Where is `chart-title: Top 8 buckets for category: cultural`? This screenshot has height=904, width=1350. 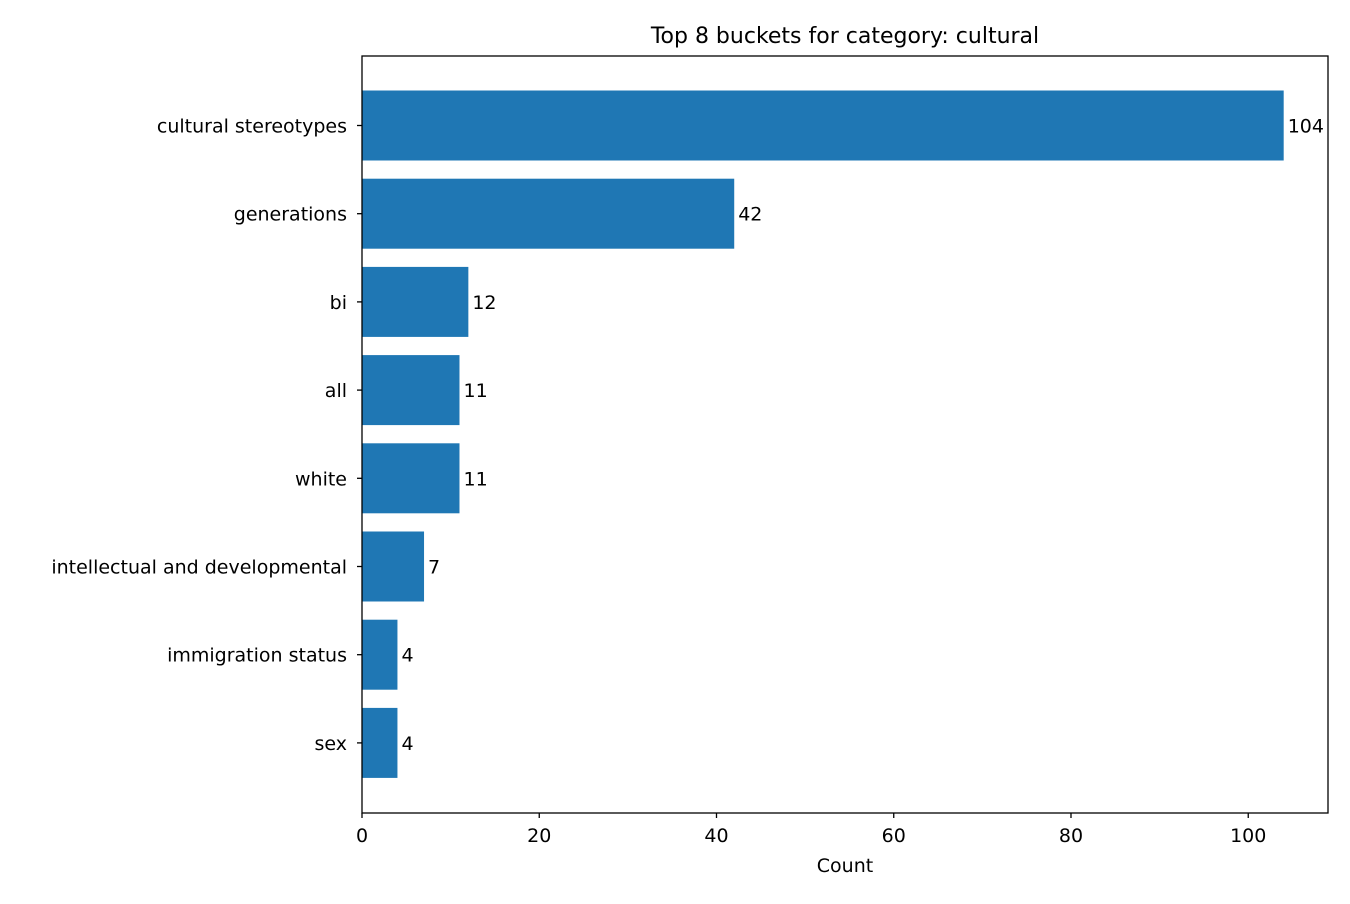 chart-title: Top 8 buckets for category: cultural is located at coordinates (844, 36).